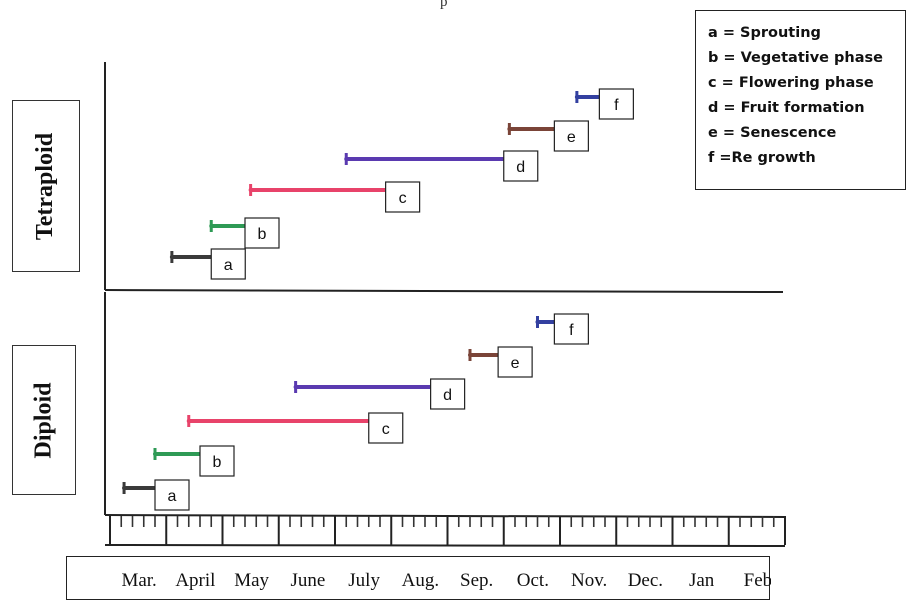 The height and width of the screenshot is (606, 906). Describe the element at coordinates (589, 580) in the screenshot. I see `month-label: Nov.` at that location.